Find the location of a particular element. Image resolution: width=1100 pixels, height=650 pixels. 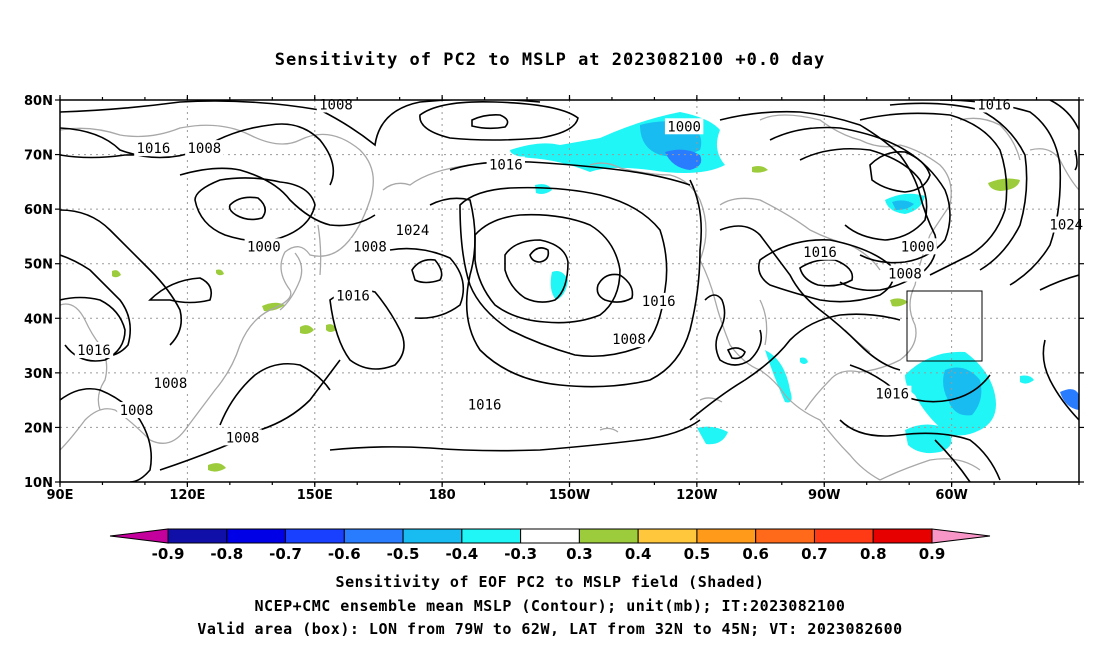

lat-tick-label: 20N is located at coordinates (38, 428).